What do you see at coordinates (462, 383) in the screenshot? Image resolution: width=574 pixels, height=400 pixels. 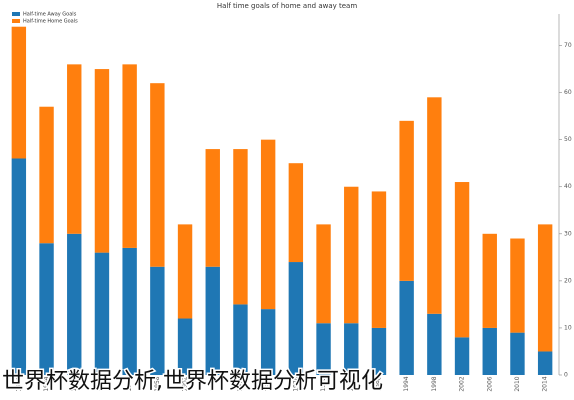 I see `x-tick-label: 2002` at bounding box center [462, 383].